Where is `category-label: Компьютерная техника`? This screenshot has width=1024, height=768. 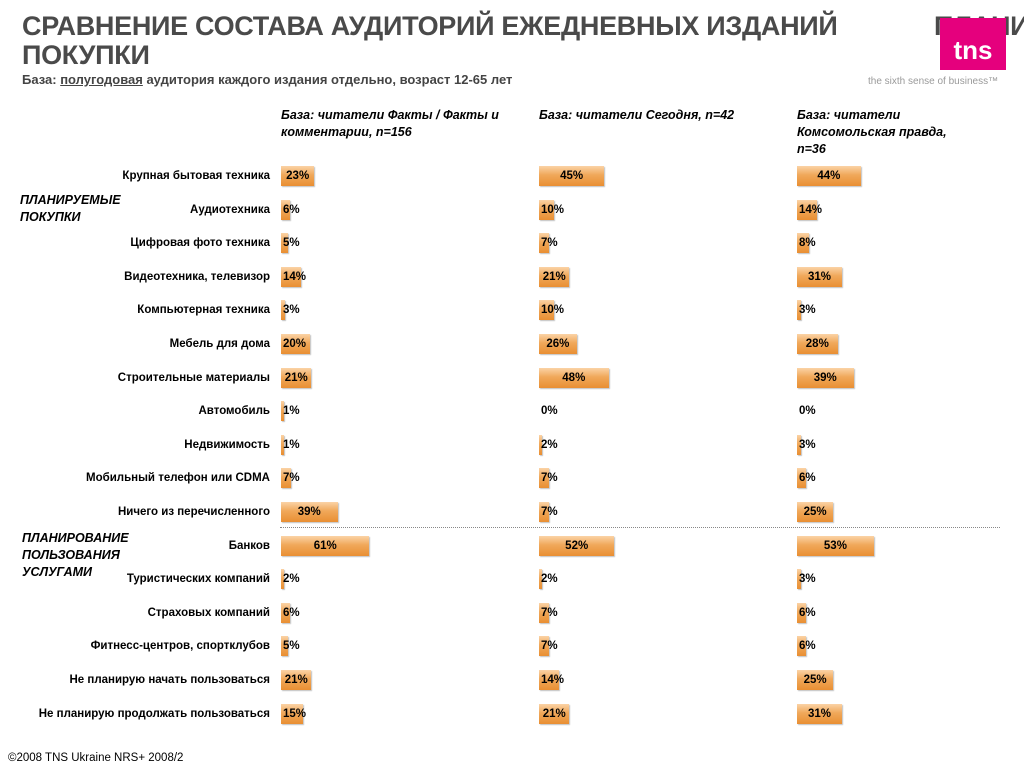 category-label: Компьютерная техника is located at coordinates (203, 310).